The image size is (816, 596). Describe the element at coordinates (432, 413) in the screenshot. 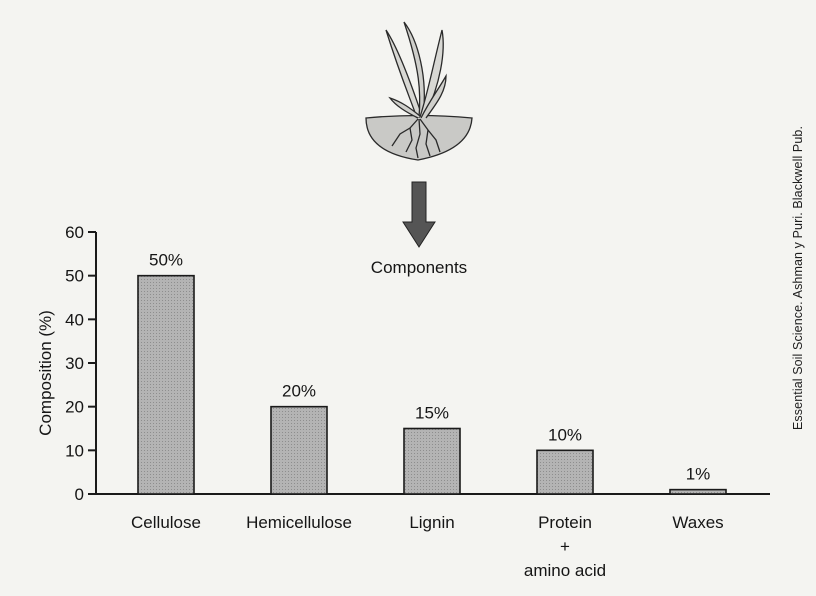

I see `data-label: 15%` at that location.